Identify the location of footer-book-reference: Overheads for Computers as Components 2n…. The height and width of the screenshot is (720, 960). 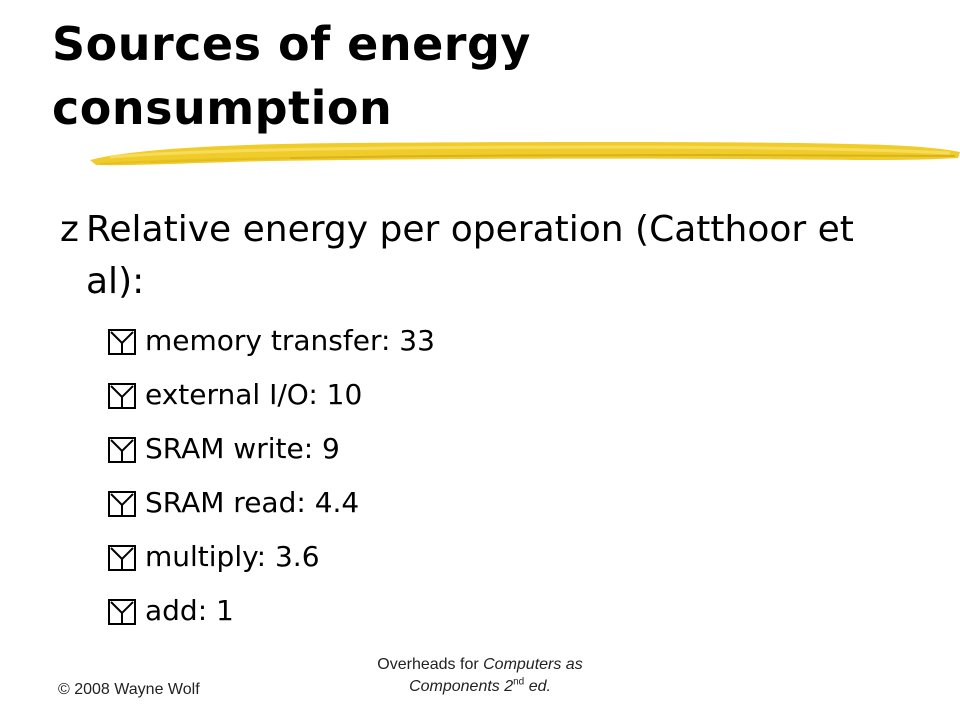
(480, 676).